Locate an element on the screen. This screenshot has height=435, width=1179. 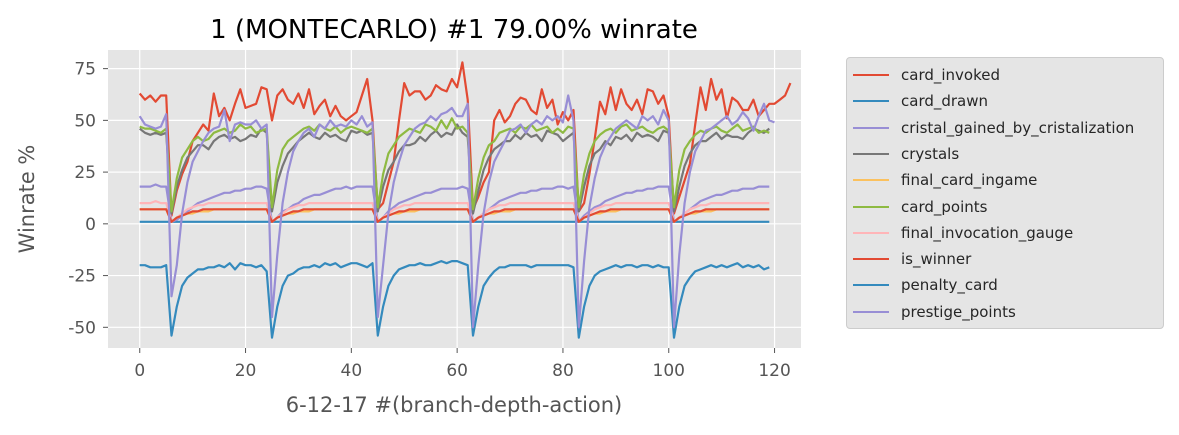
legend-item: prestige_points is located at coordinates (931, 312).